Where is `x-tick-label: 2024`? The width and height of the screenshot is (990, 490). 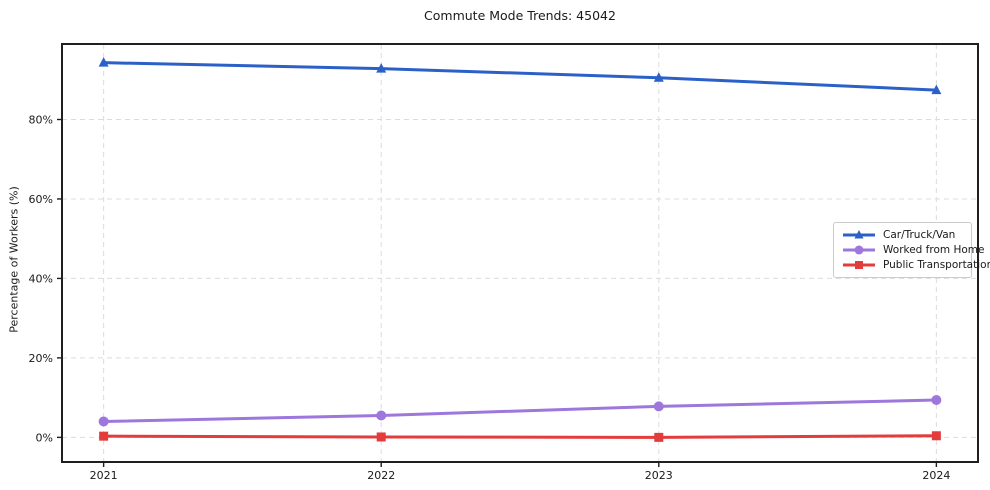 x-tick-label: 2024 is located at coordinates (936, 475).